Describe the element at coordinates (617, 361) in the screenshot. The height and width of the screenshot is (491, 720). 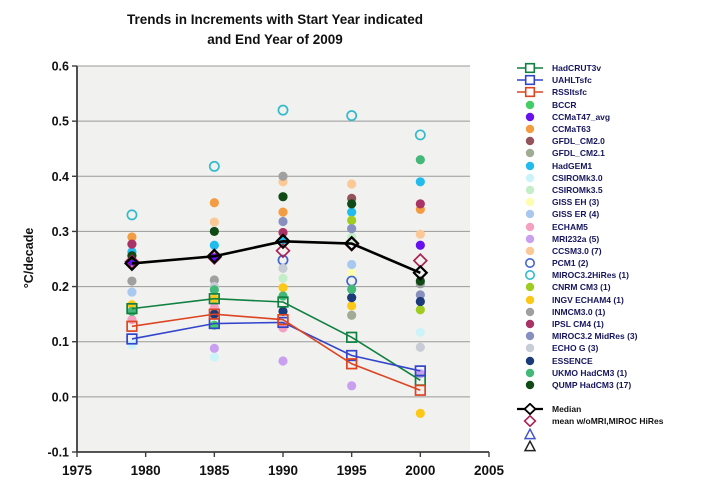
I see `legend-item: ESSENCE` at that location.